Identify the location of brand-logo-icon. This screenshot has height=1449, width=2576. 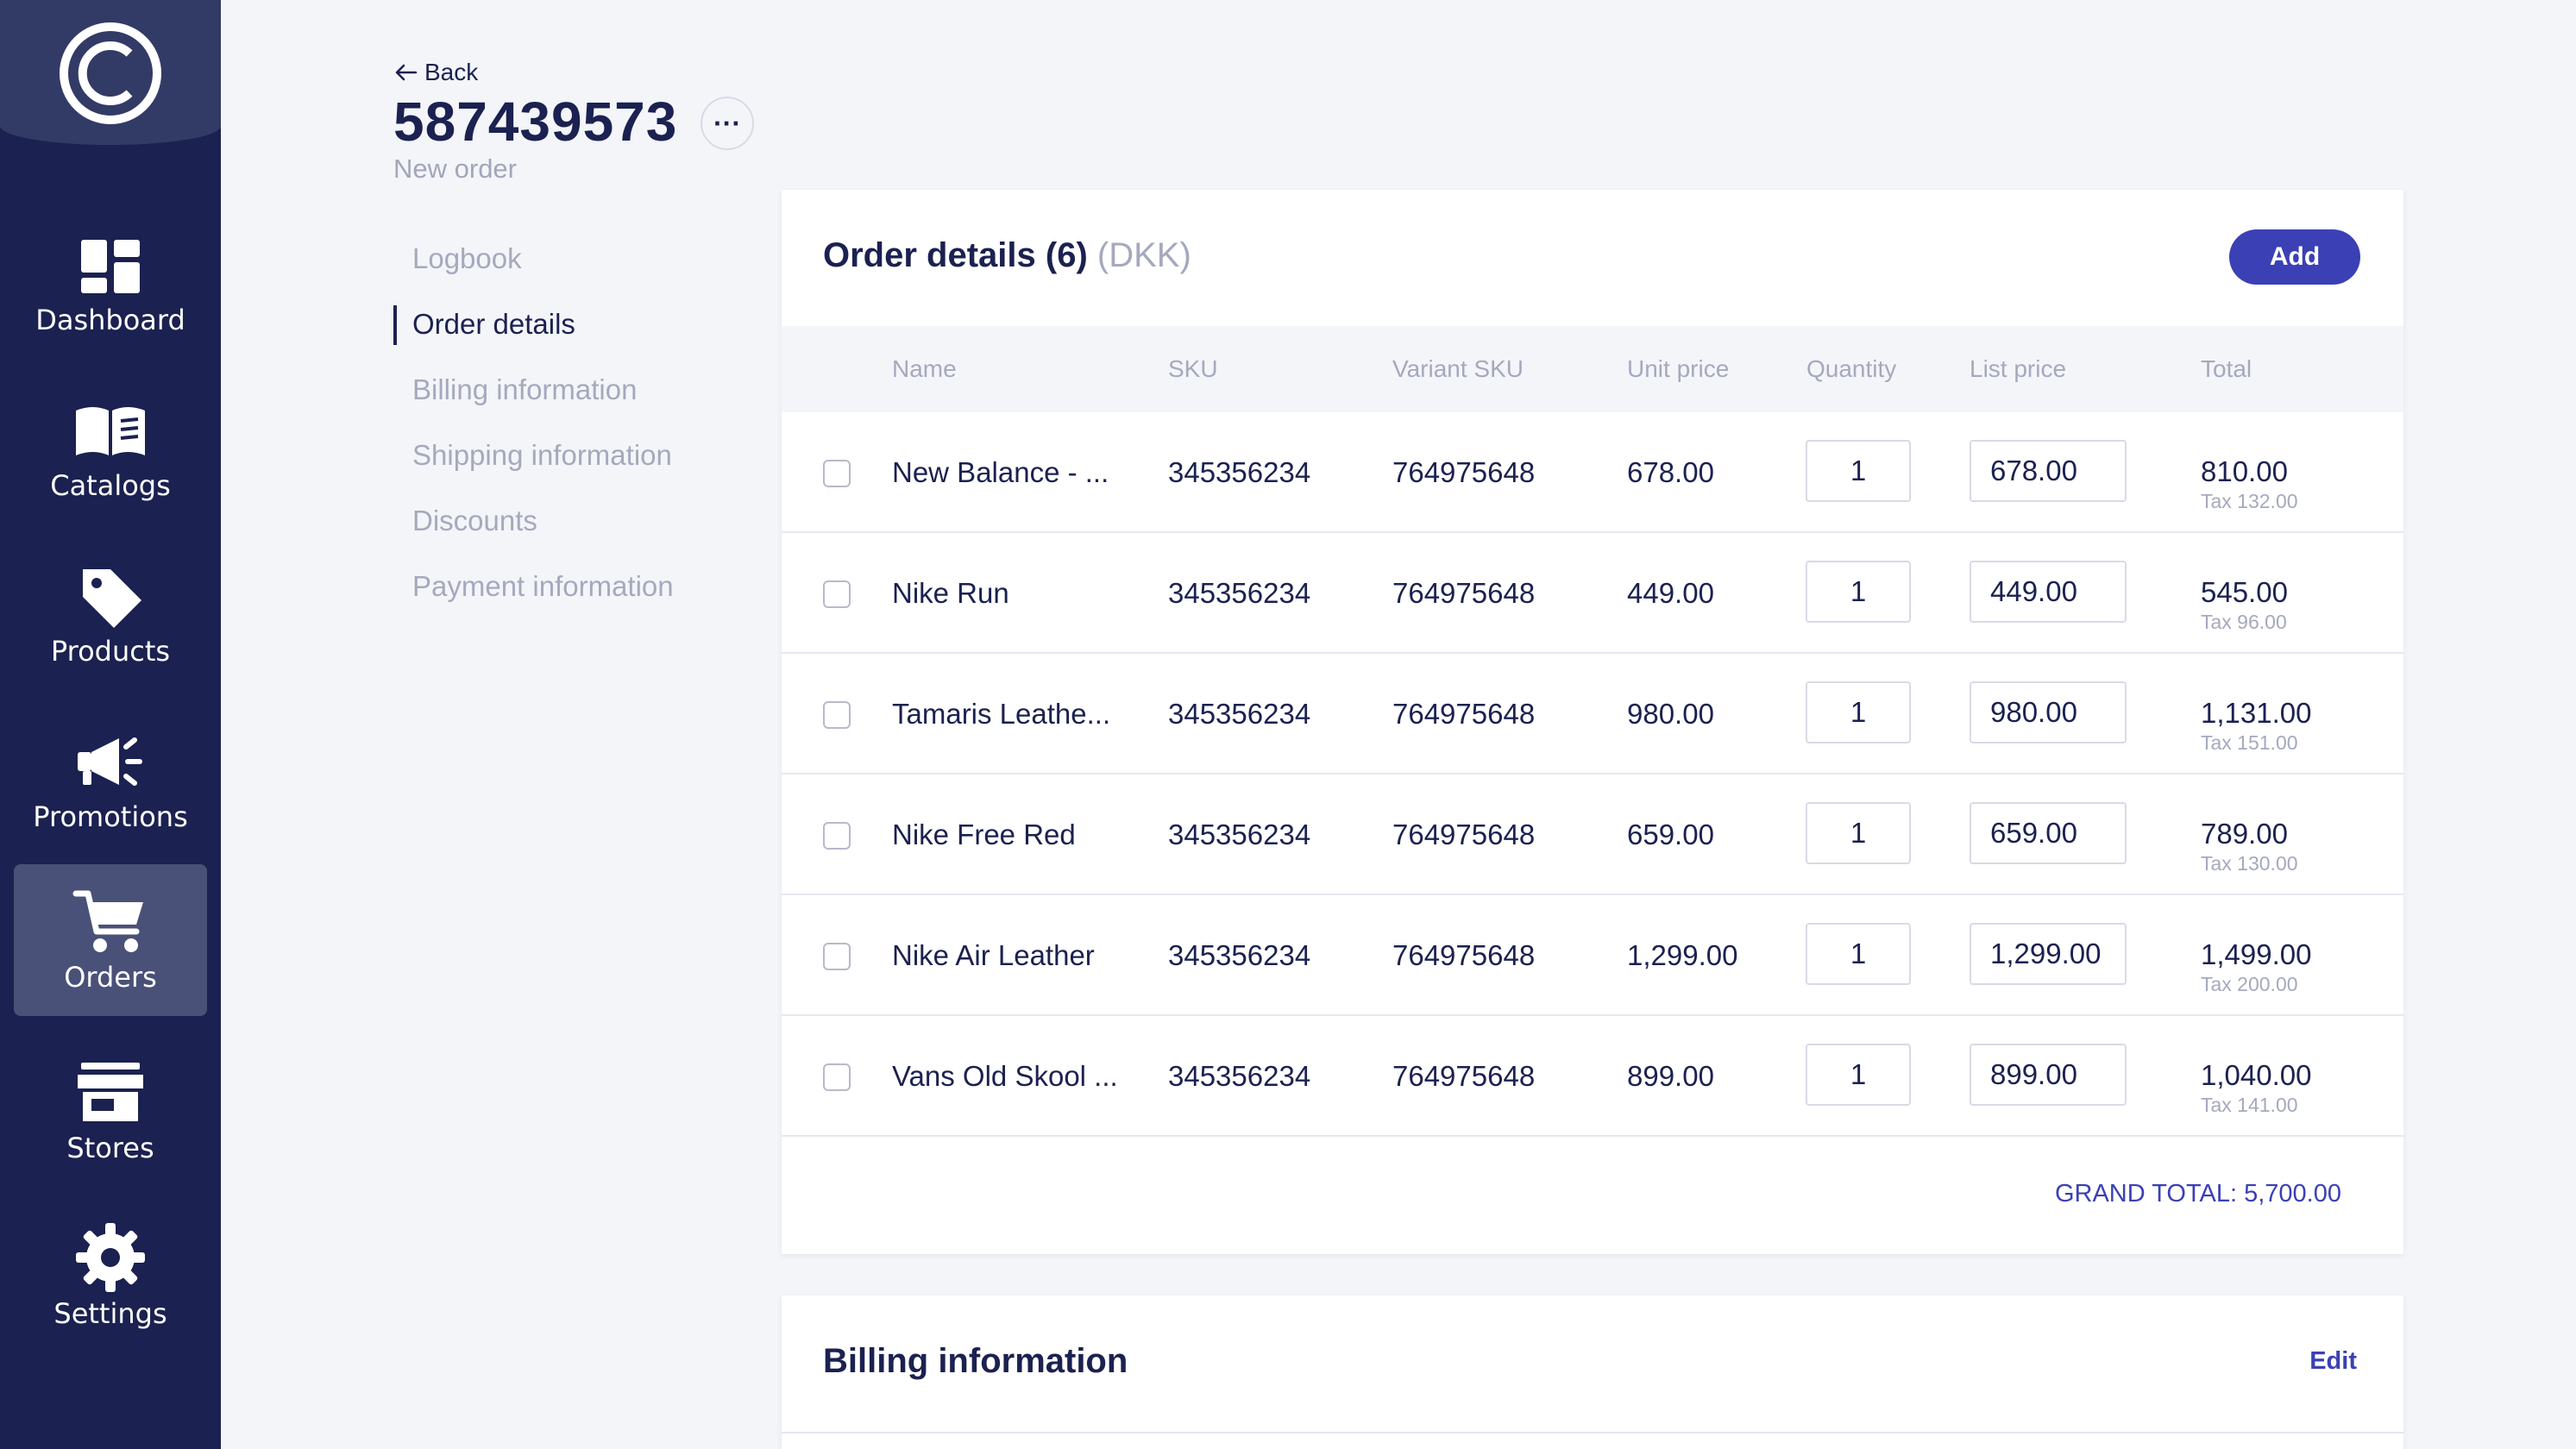
(110, 73).